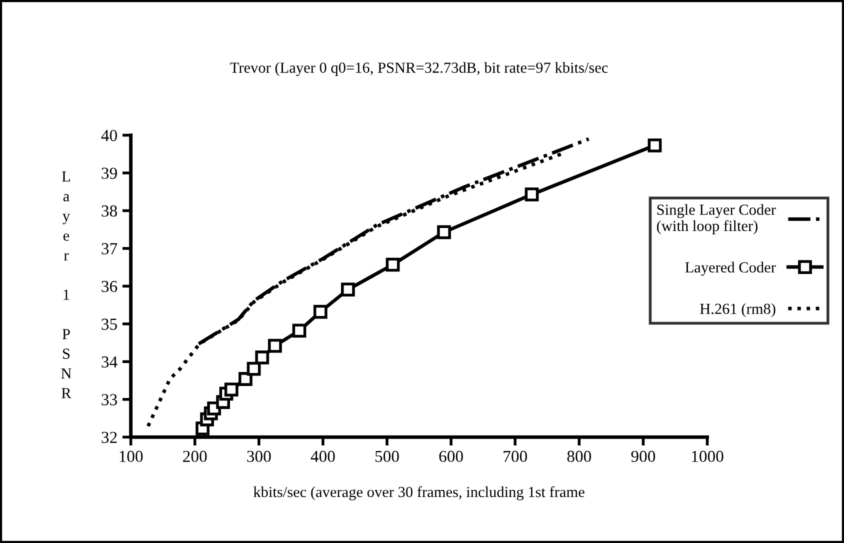 The width and height of the screenshot is (844, 543). Describe the element at coordinates (419, 69) in the screenshot. I see `chart-title: Trevor (Layer 0 q0=16, PSNR=32.73dB, bit rate=97 kbits/sec` at that location.